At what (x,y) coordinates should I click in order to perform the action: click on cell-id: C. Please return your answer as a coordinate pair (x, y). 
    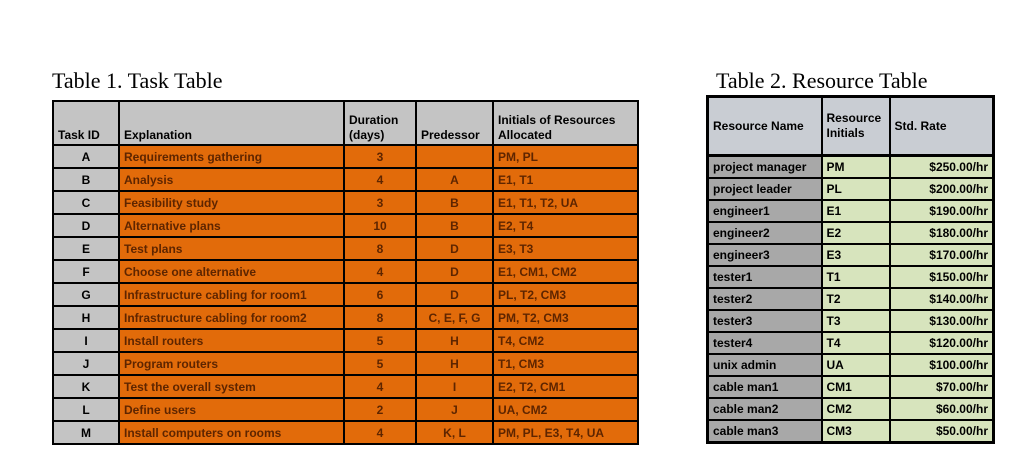
    Looking at the image, I should click on (86, 202).